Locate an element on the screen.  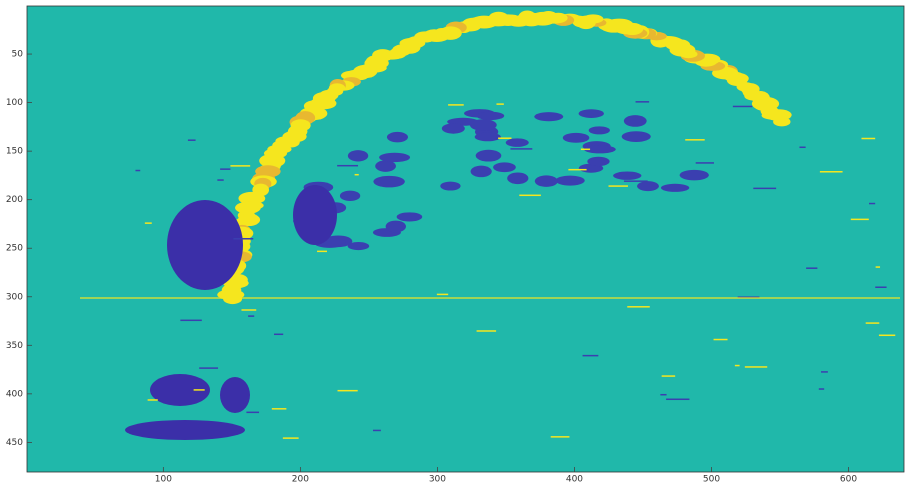
x-tick-label: 400 is located at coordinates (574, 480).